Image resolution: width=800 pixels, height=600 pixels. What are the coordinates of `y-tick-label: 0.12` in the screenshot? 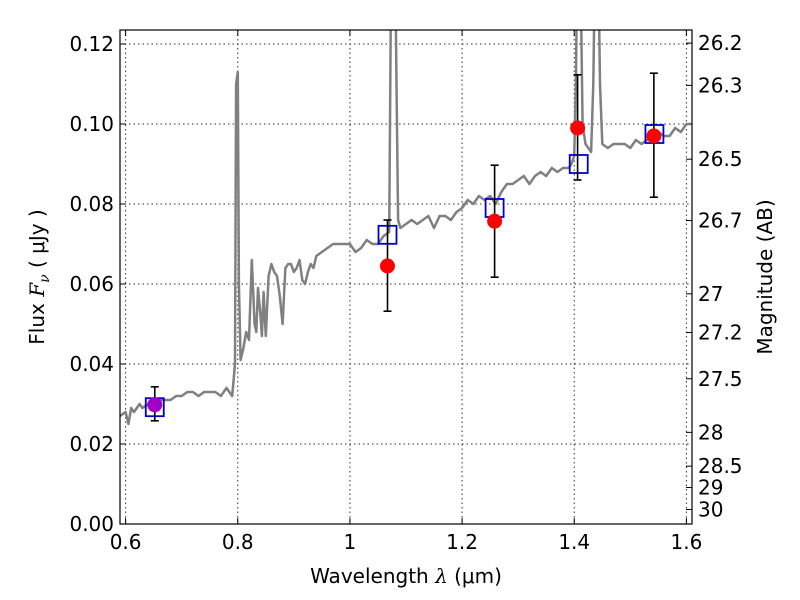 It's located at (91, 44).